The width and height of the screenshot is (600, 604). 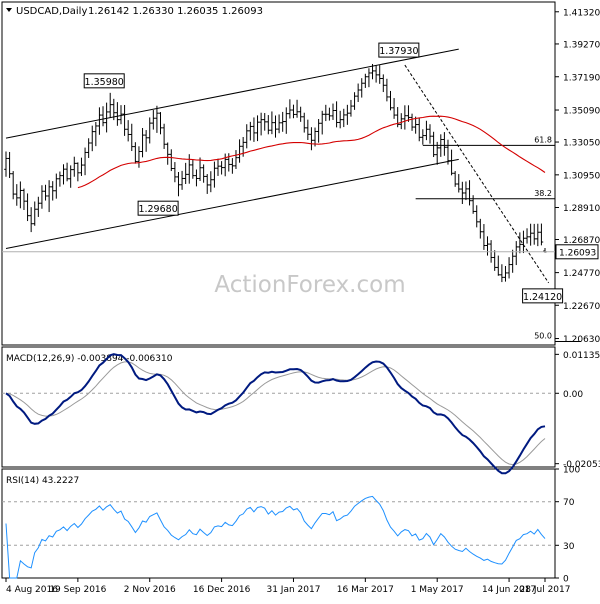 I want to click on price-tick-label: 1.33050, so click(x=581, y=144).